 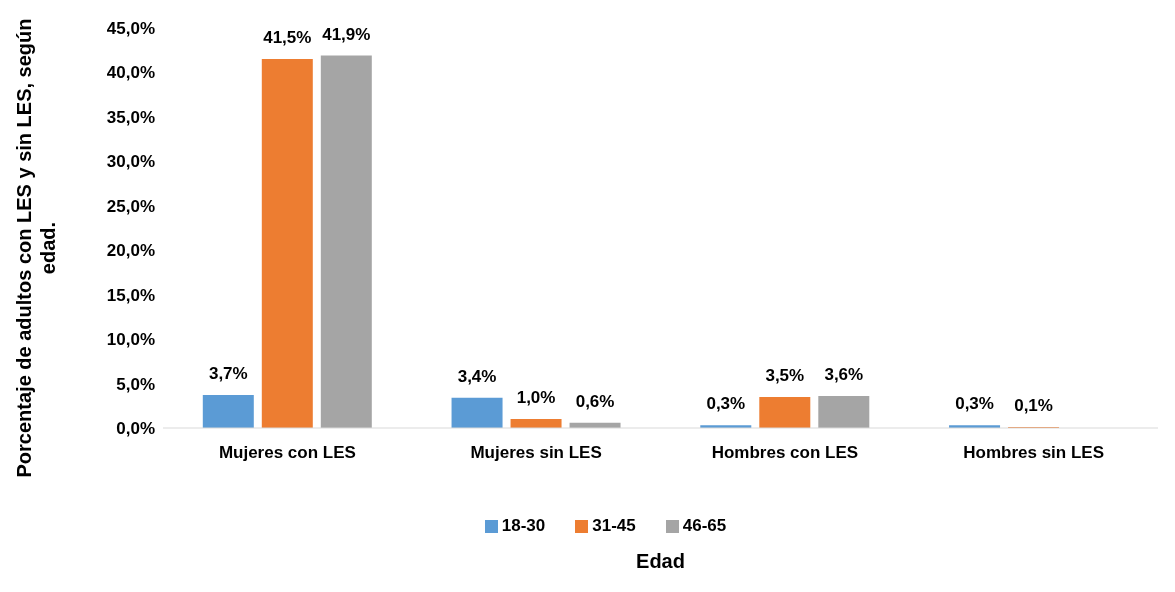 I want to click on x-tick-label: Mujeres sin LES, so click(x=536, y=453).